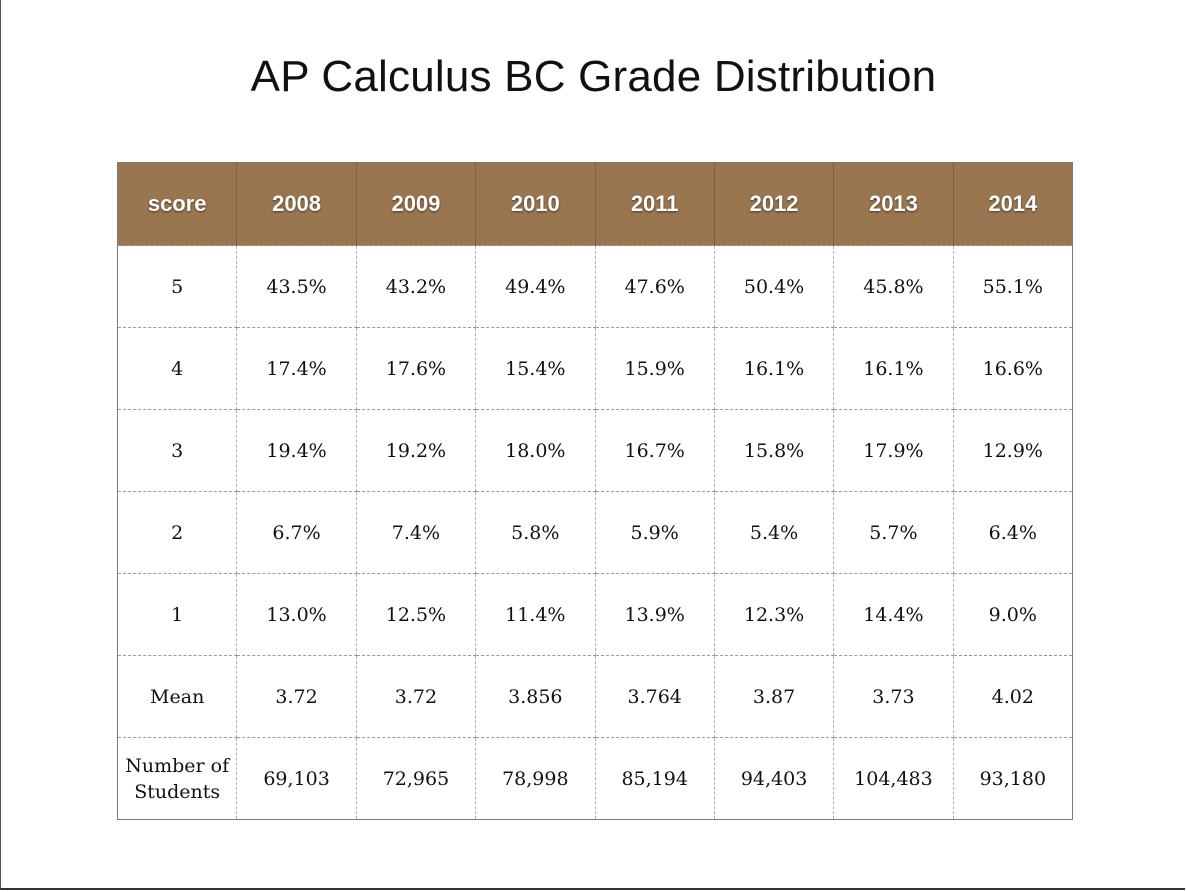 The height and width of the screenshot is (892, 1187). Describe the element at coordinates (535, 286) in the screenshot. I see `table-cell: 49.4%` at that location.